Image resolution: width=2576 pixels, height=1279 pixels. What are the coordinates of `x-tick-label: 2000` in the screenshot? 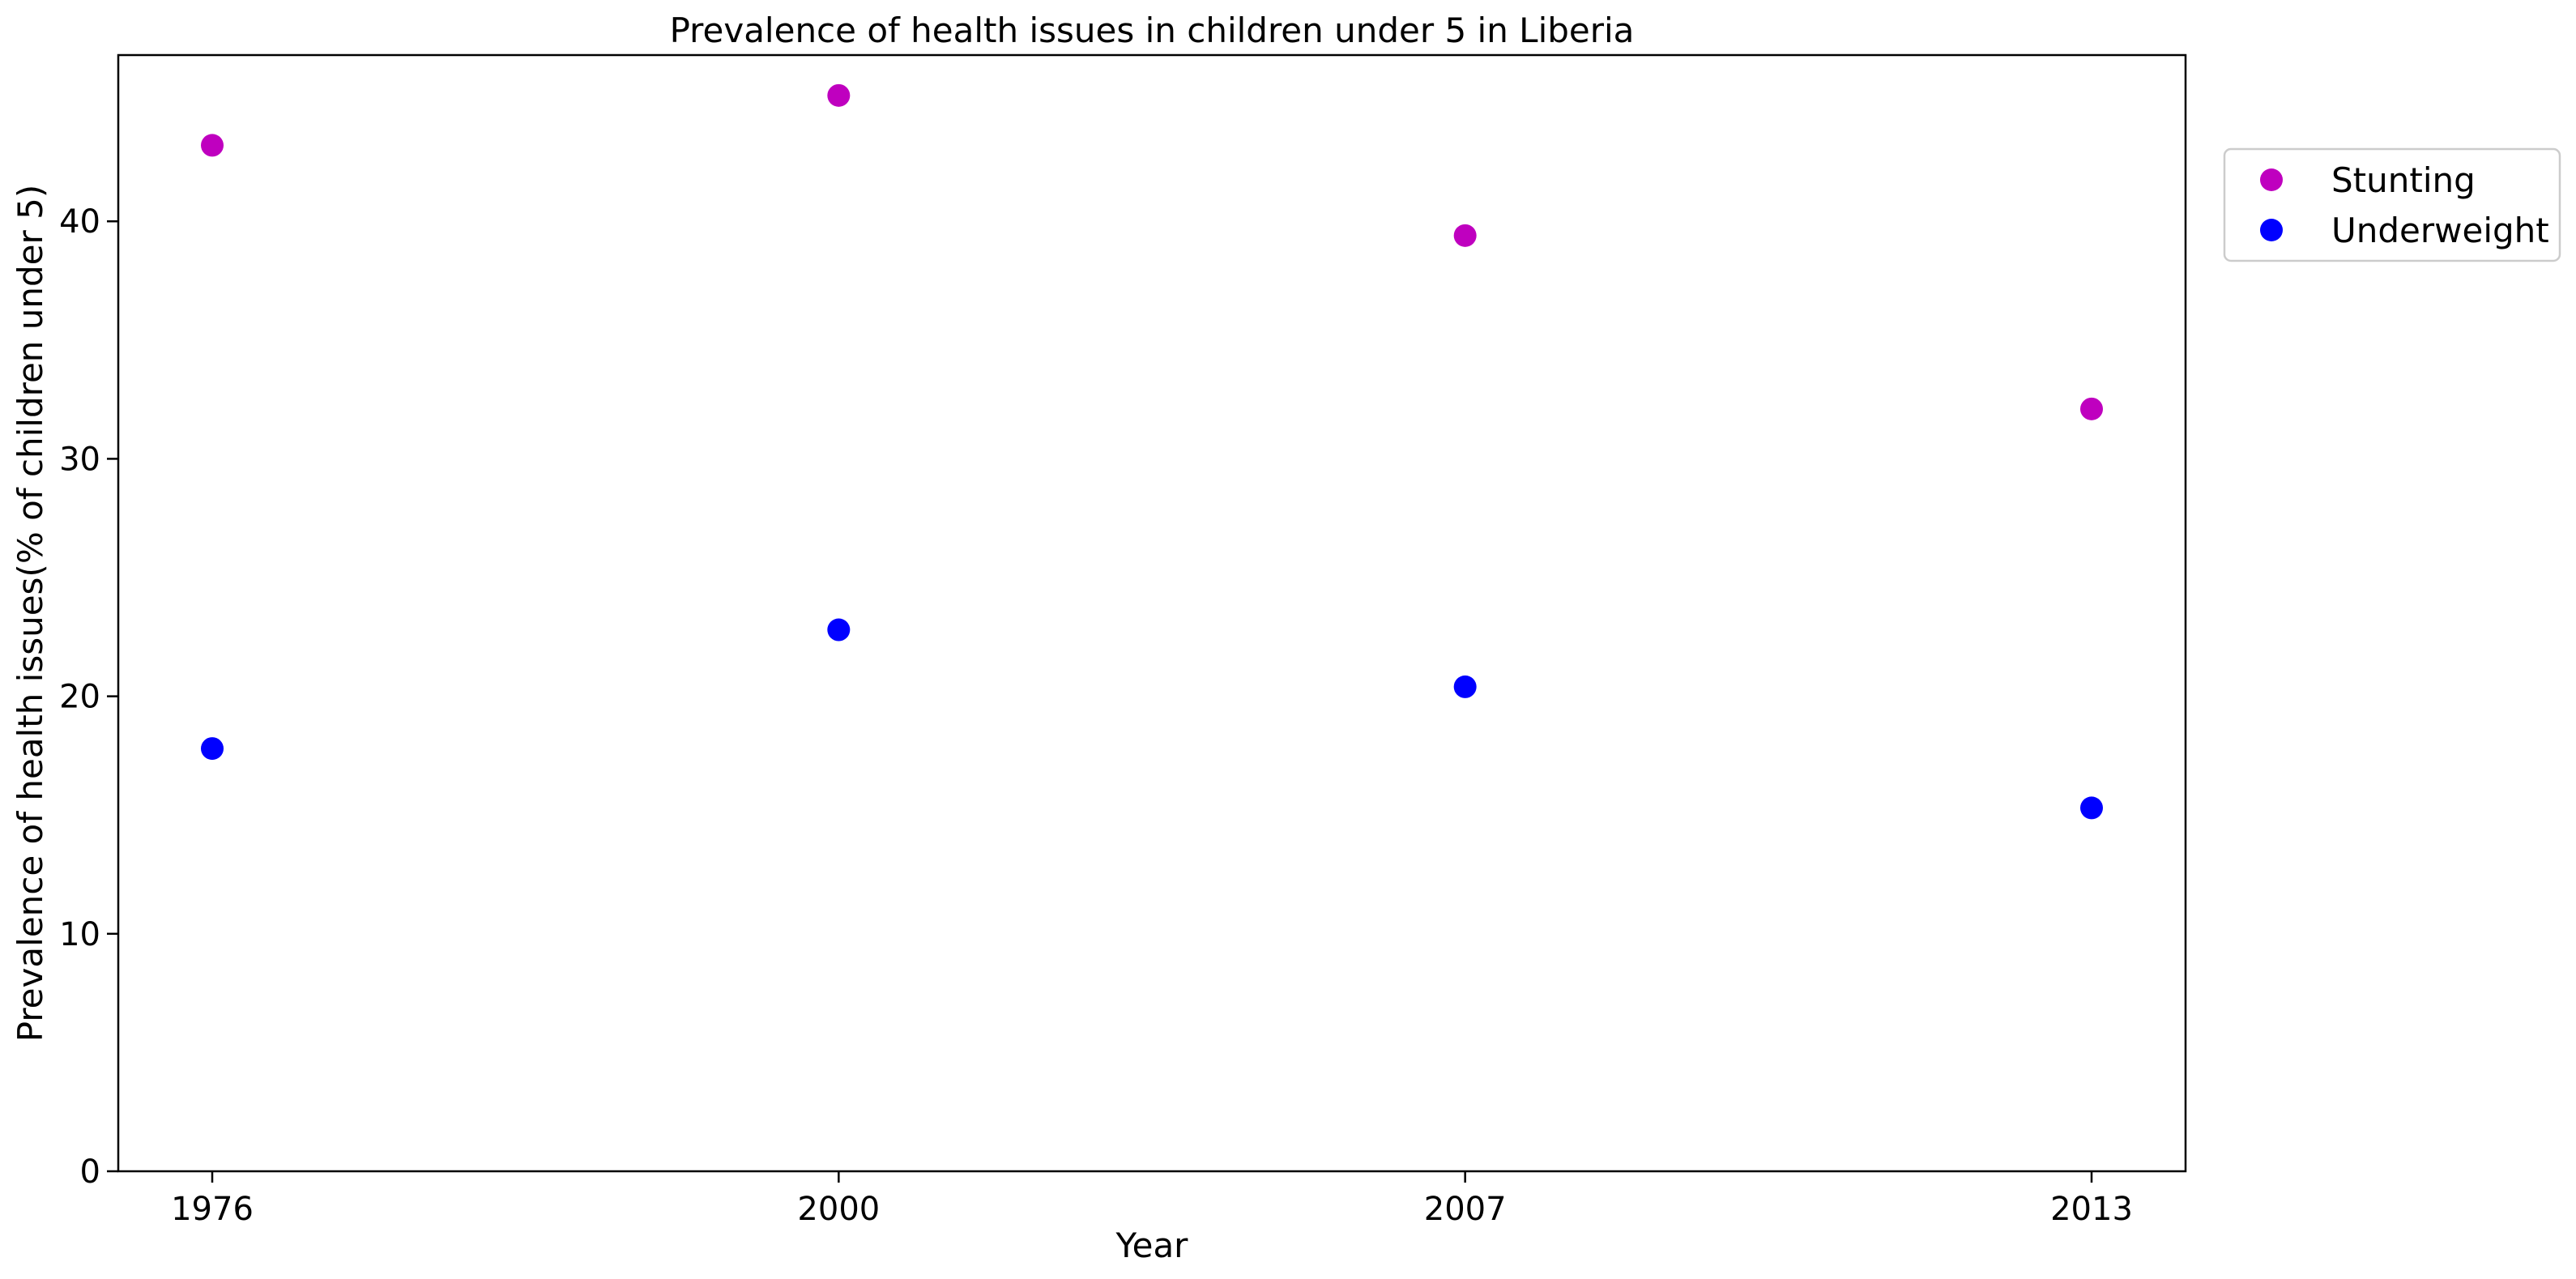 It's located at (839, 1209).